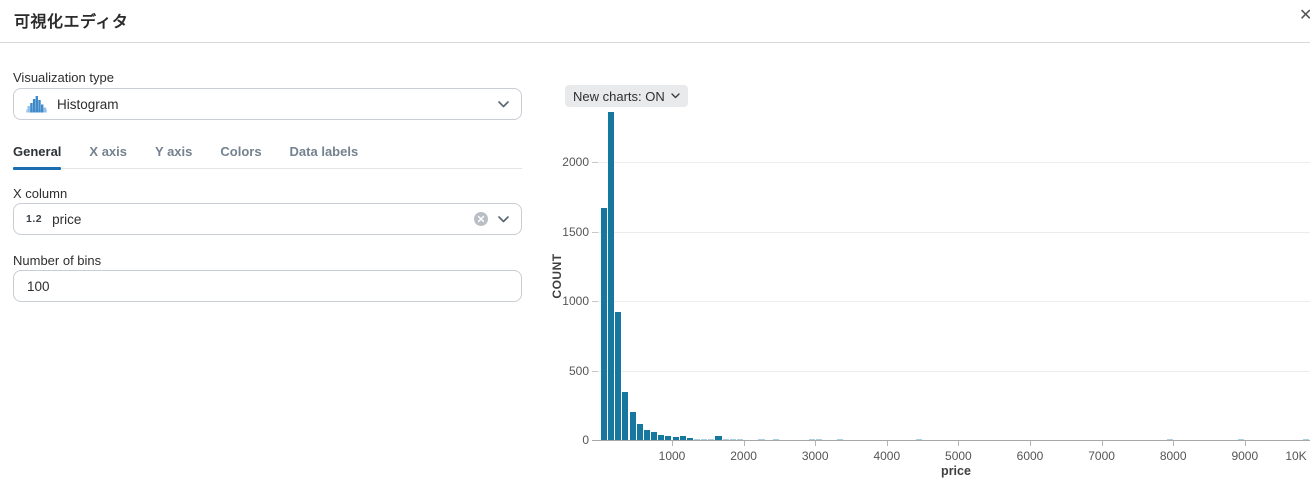 The image size is (1310, 501). I want to click on settings-tabs: General X axis Y axis Colors Data labels, so click(267, 157).